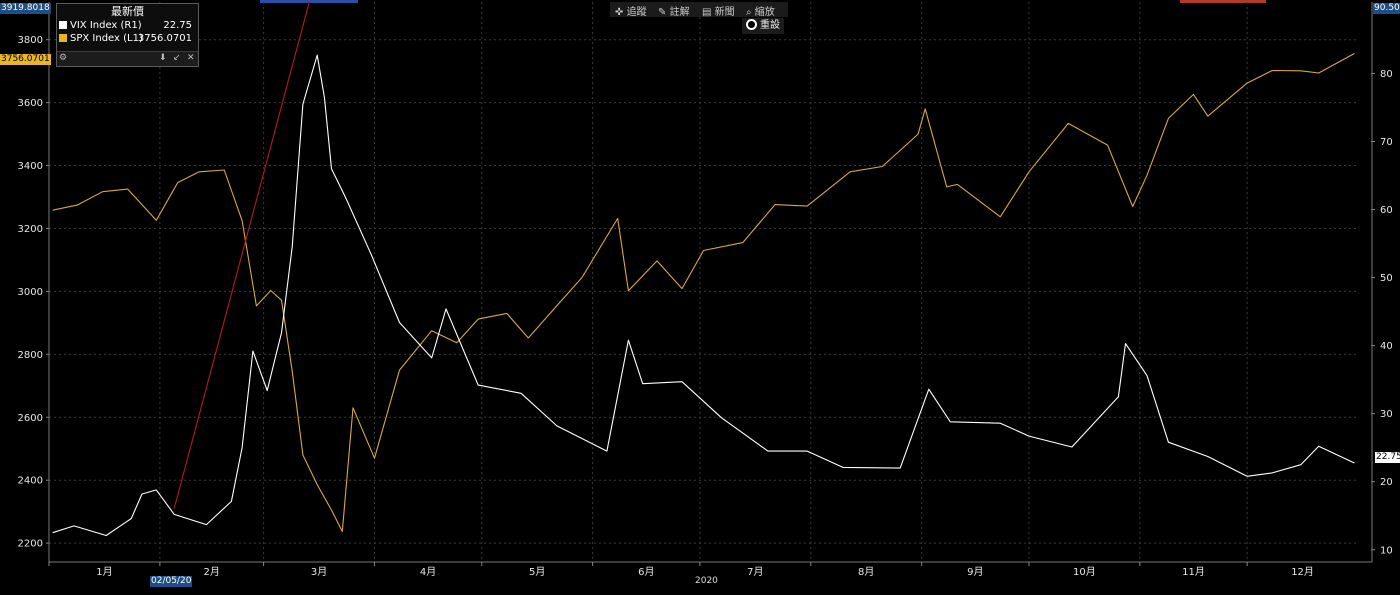 This screenshot has width=1400, height=595. I want to click on vix-last-price-tag: 22.75, so click(1387, 457).